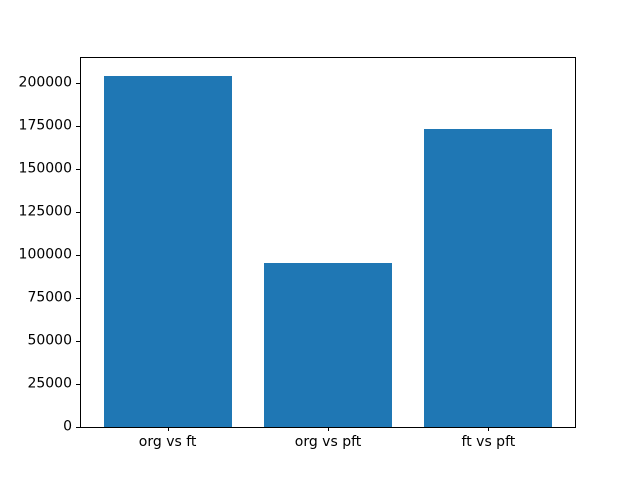  What do you see at coordinates (49, 340) in the screenshot?
I see `y-tick-label: 50000` at bounding box center [49, 340].